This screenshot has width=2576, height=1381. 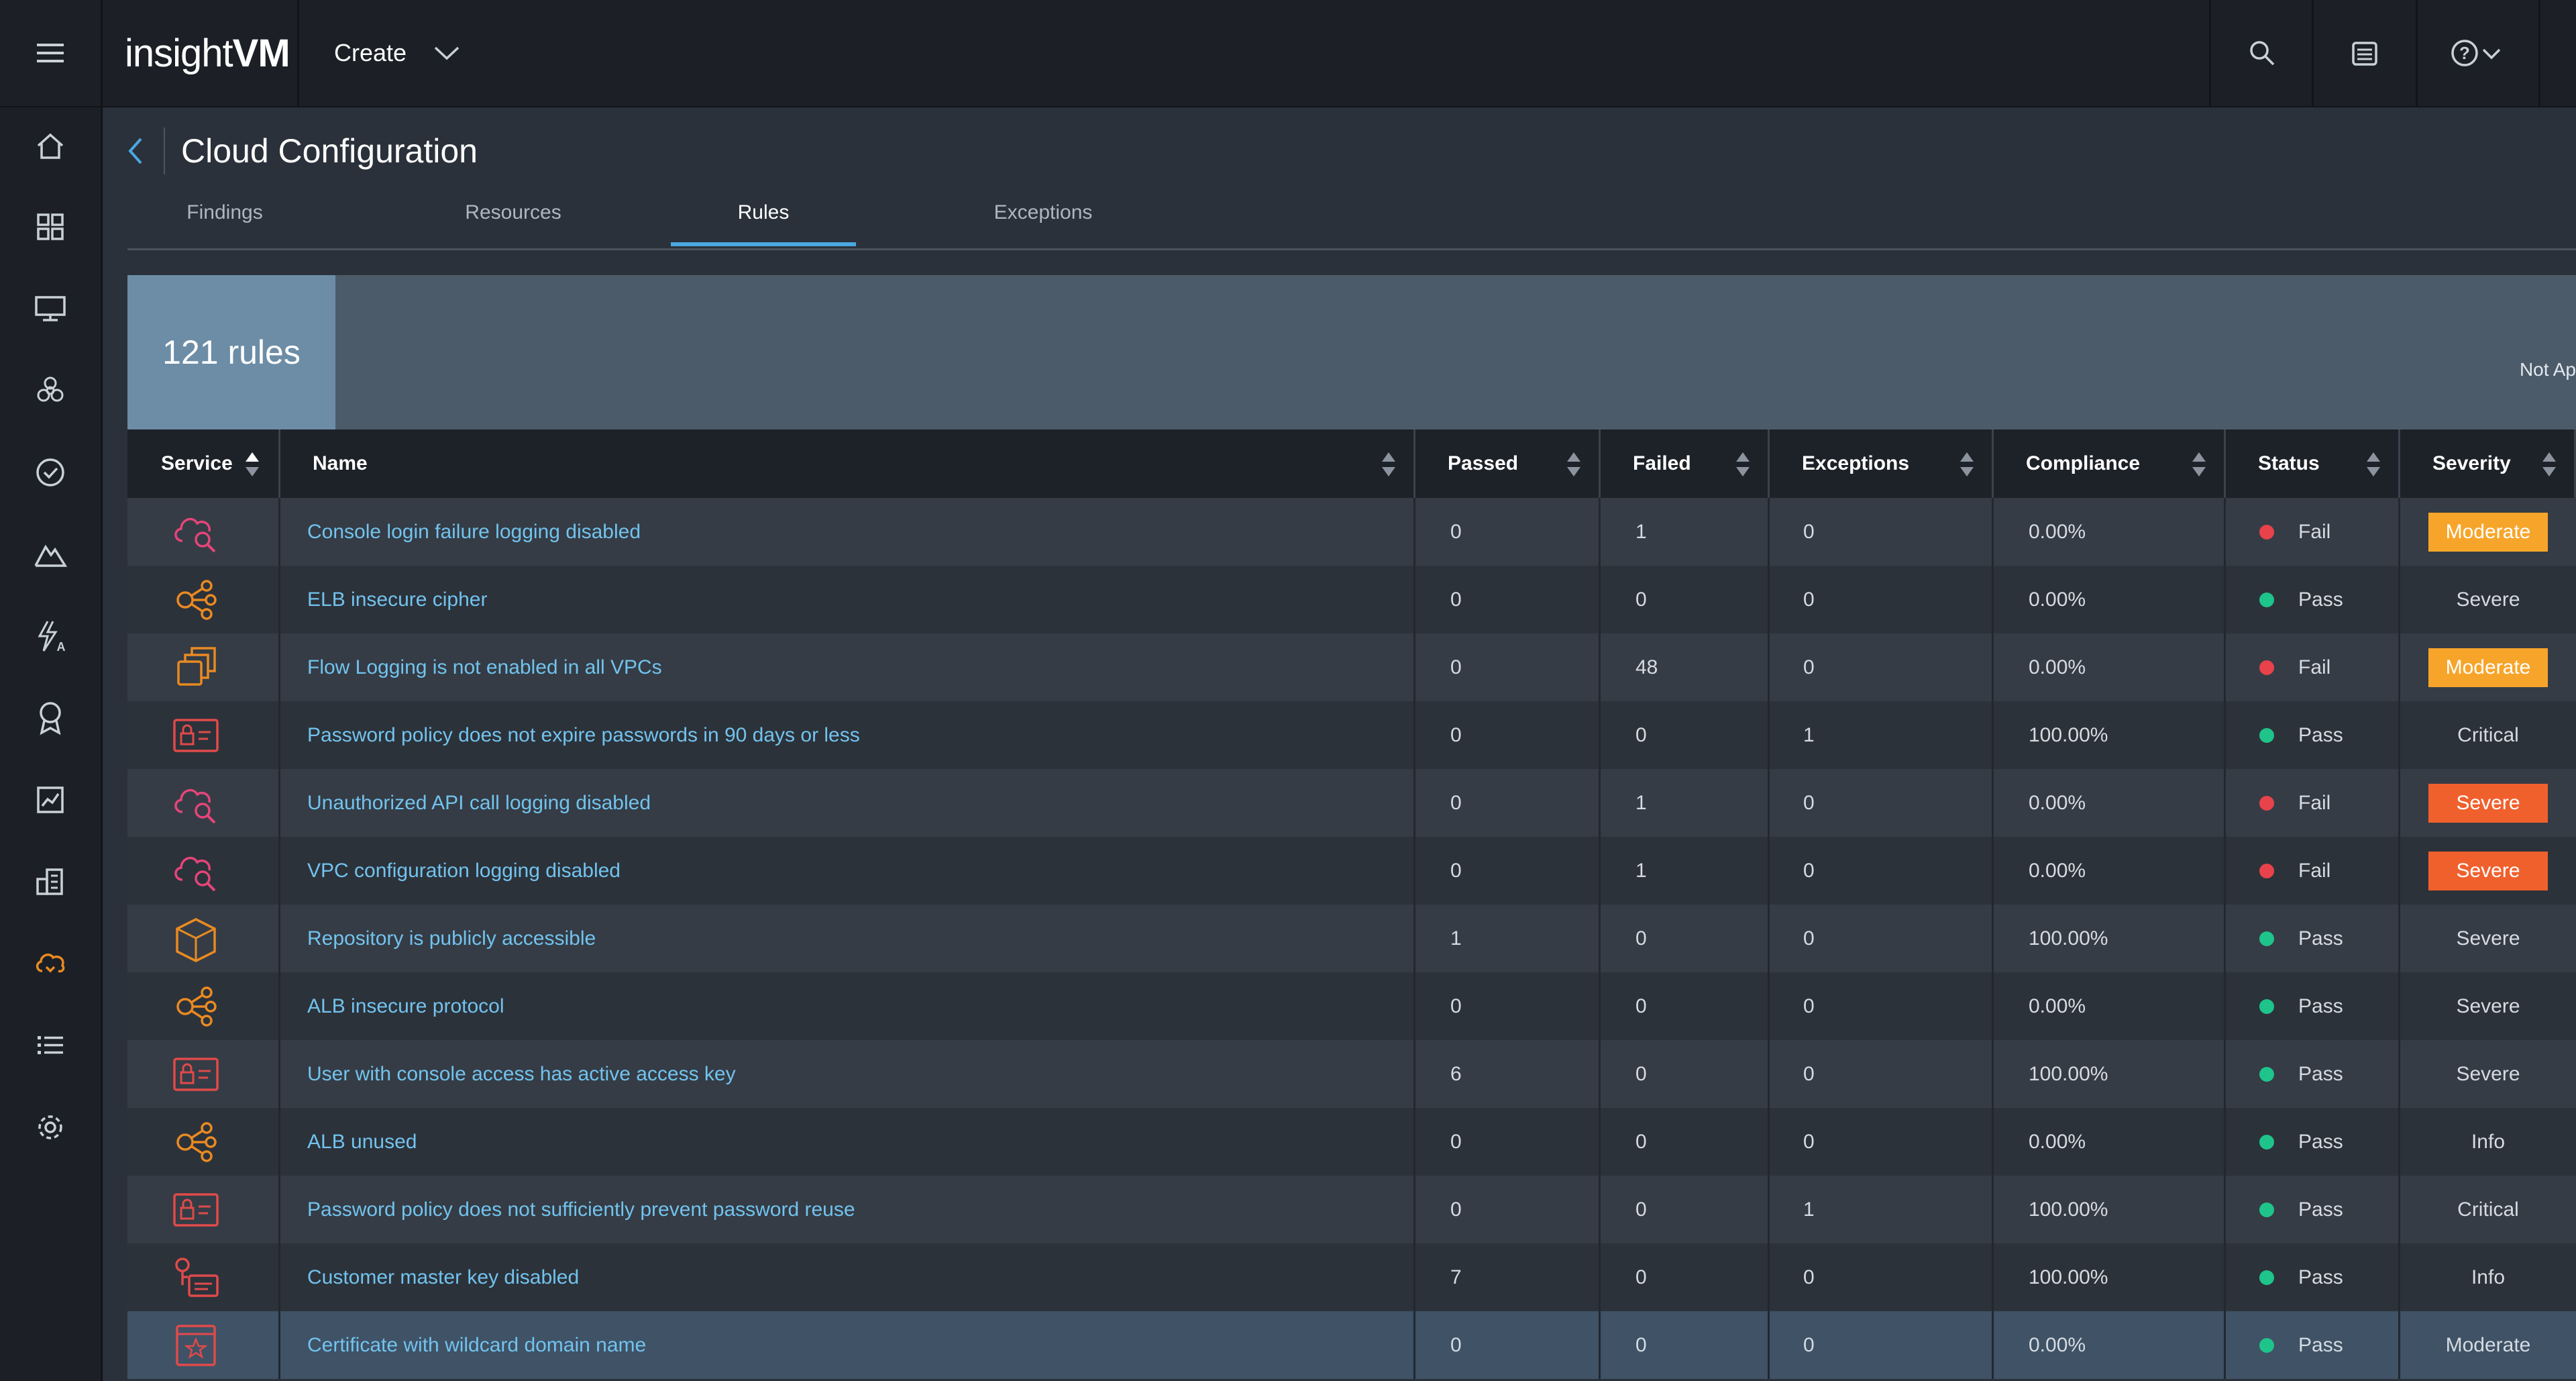 I want to click on column-header-failed: Failed, so click(x=1685, y=463).